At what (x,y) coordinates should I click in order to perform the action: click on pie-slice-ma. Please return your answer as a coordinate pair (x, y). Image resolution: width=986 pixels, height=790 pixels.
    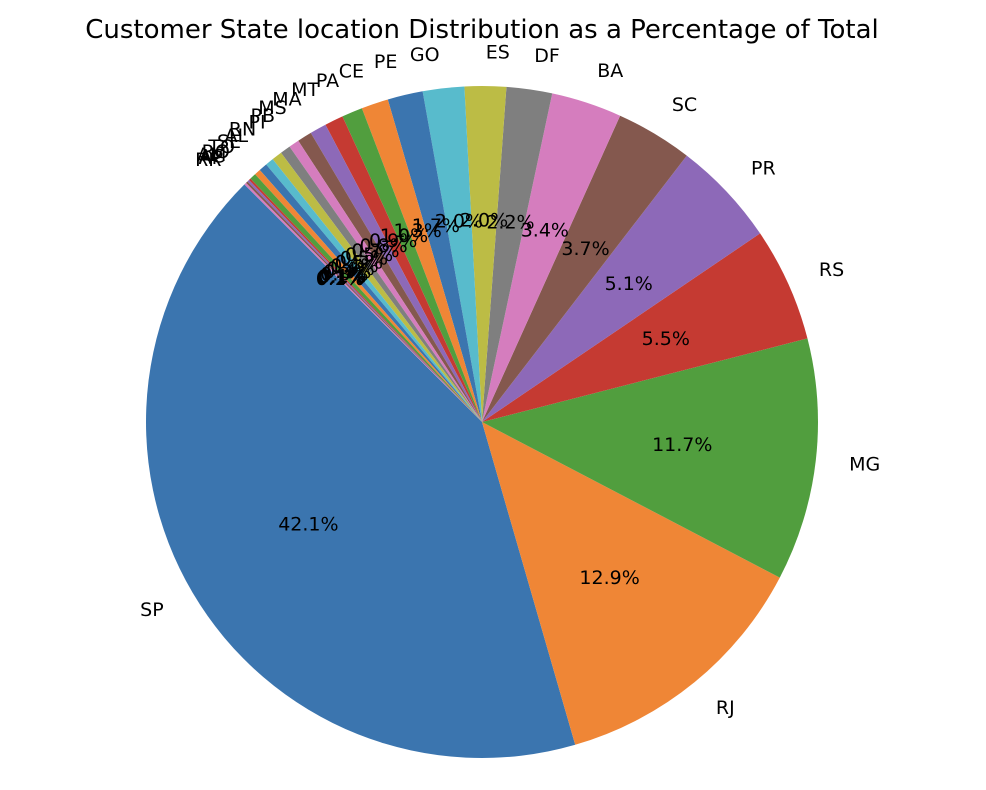
    Looking at the image, I should click on (396, 273).